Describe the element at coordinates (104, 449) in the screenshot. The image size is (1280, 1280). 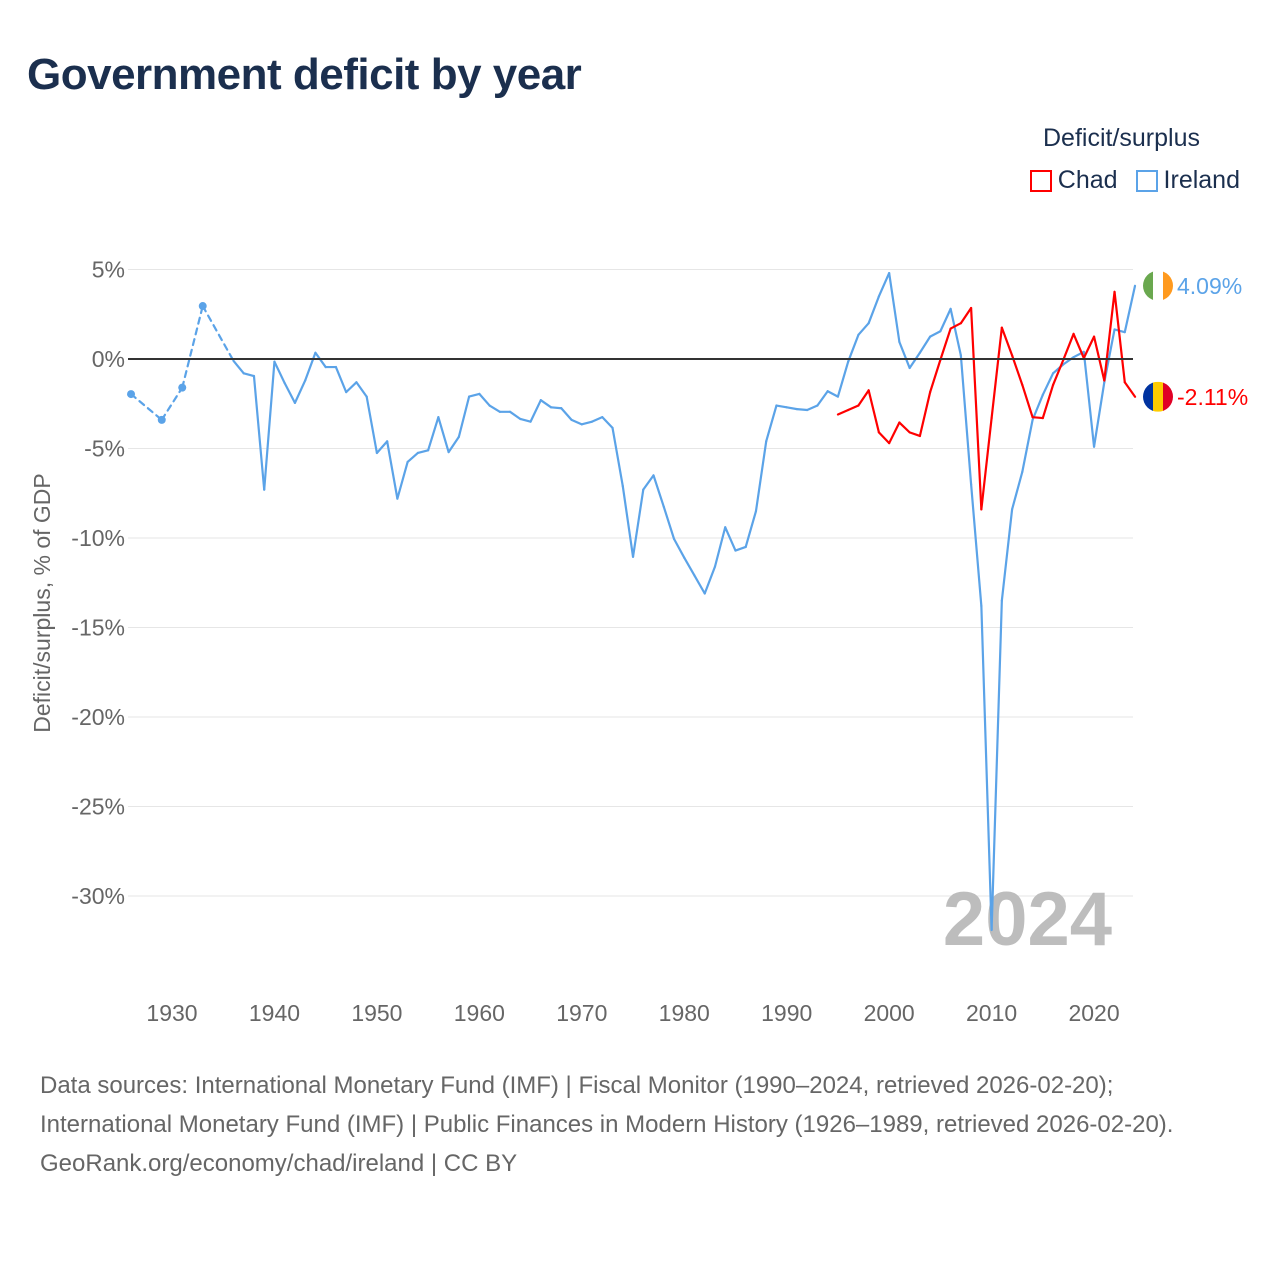
I see `y-tick-label: -5%` at that location.